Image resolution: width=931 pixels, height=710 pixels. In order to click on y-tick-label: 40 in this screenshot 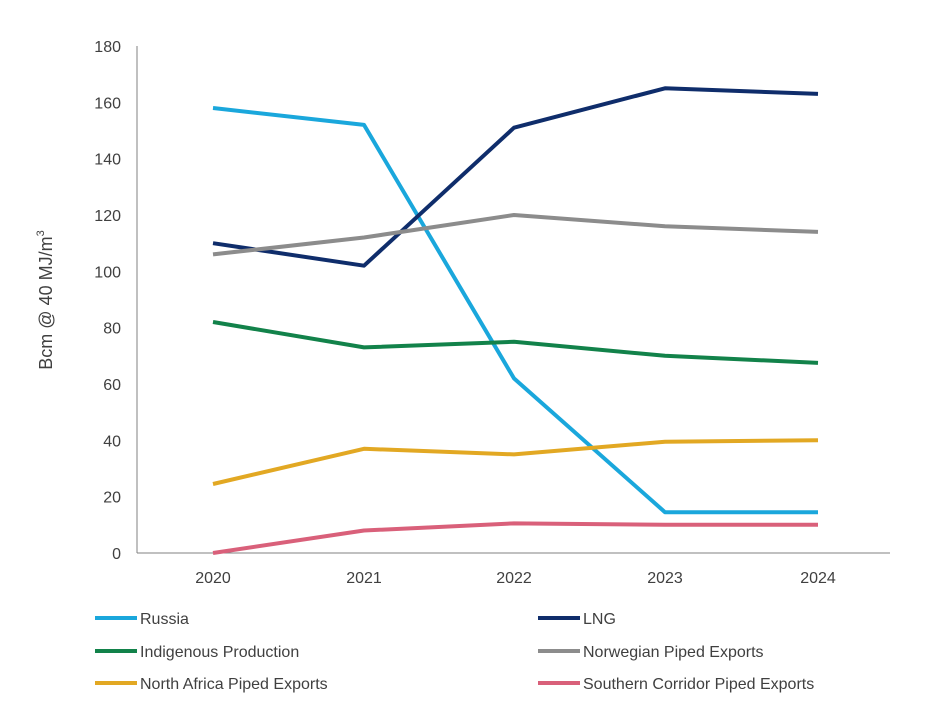, I will do `click(112, 441)`.